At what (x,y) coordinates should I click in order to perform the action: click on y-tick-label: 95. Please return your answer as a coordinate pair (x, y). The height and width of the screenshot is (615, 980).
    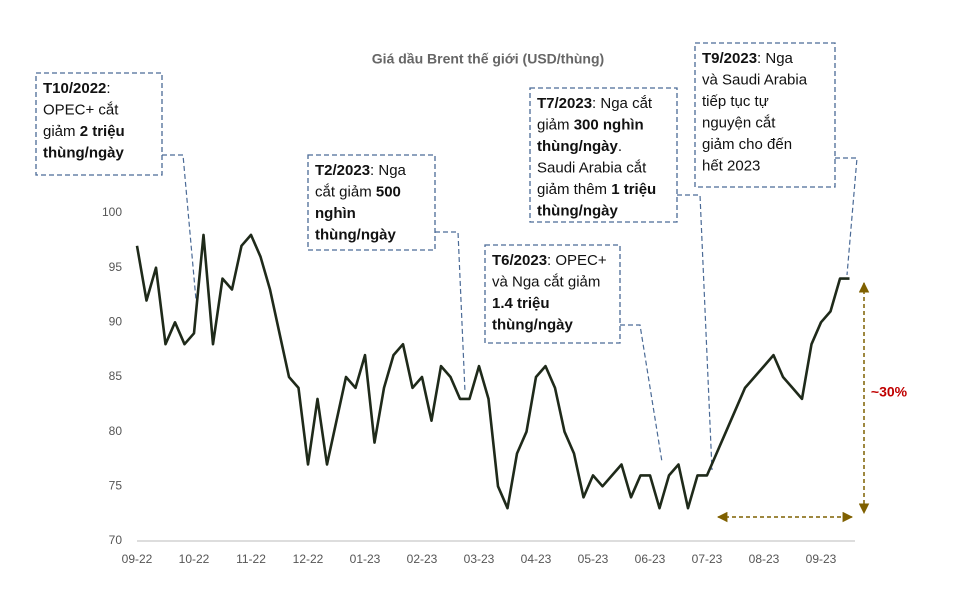
    Looking at the image, I should click on (116, 267).